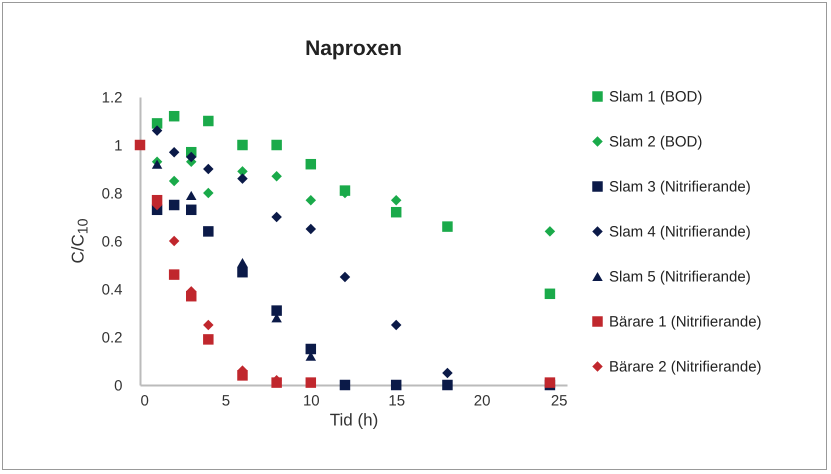 The width and height of the screenshot is (831, 474). Describe the element at coordinates (112, 338) in the screenshot. I see `y-tick-label: 0.2` at that location.